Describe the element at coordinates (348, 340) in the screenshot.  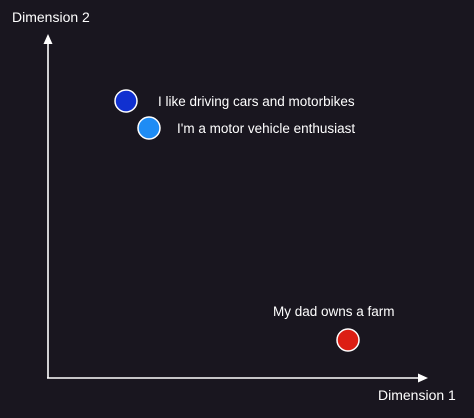
I see `point-farm-marker` at that location.